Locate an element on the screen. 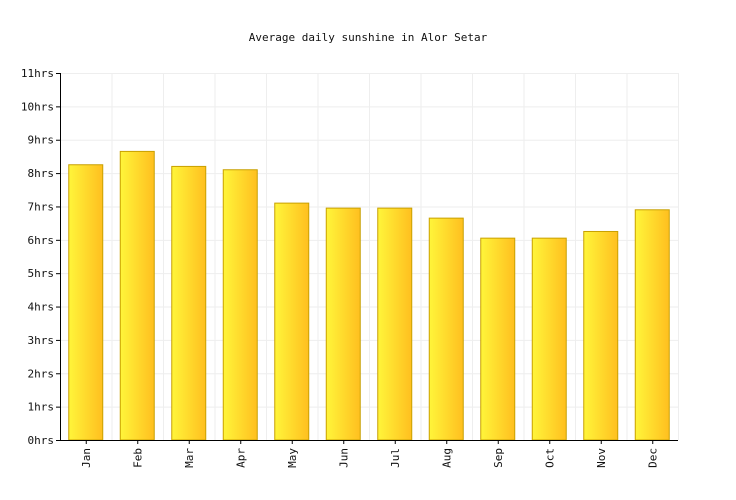 This screenshot has height=500, width=736. x-tick-label: Oct is located at coordinates (549, 458).